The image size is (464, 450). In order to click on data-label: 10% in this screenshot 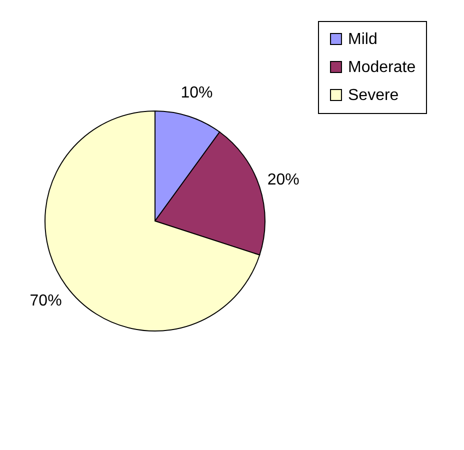, I will do `click(196, 93)`.